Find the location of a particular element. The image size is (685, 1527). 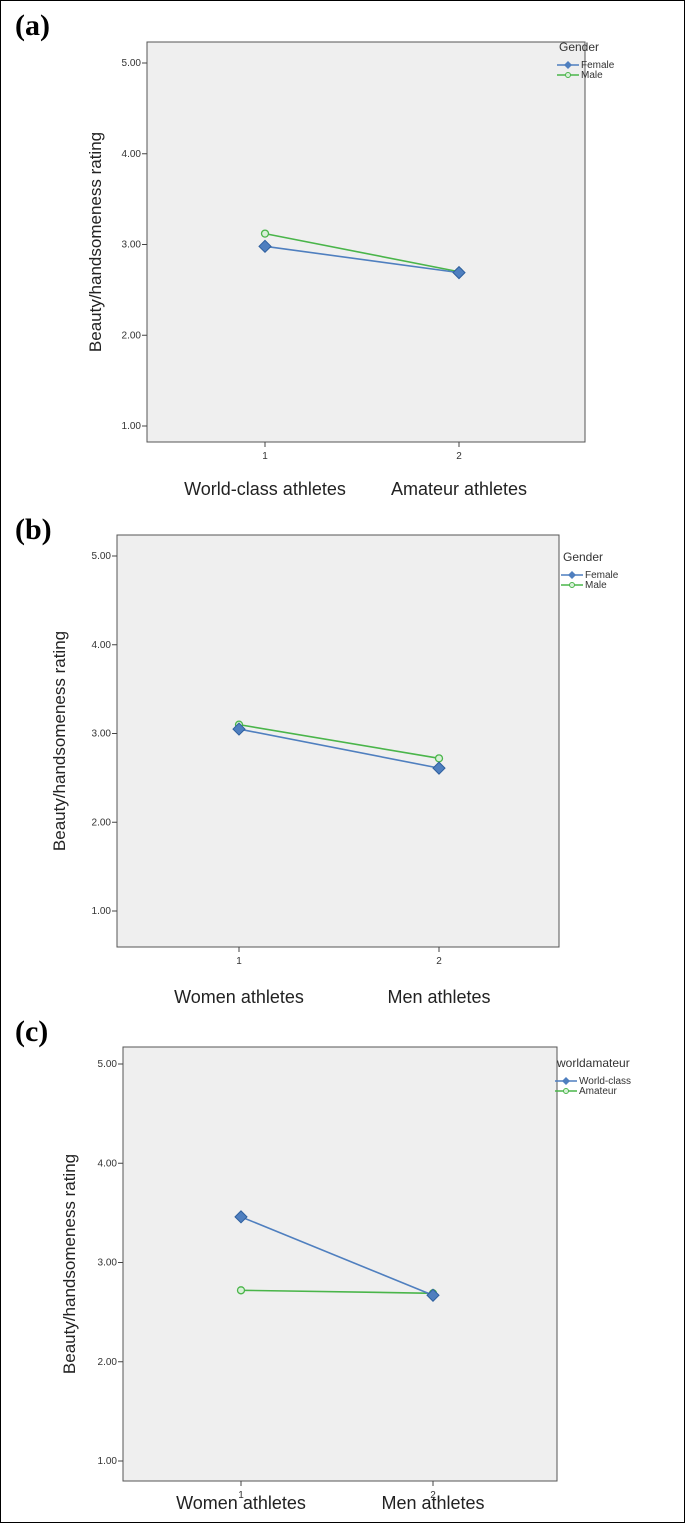

panel-label: (c) is located at coordinates (31, 1031).